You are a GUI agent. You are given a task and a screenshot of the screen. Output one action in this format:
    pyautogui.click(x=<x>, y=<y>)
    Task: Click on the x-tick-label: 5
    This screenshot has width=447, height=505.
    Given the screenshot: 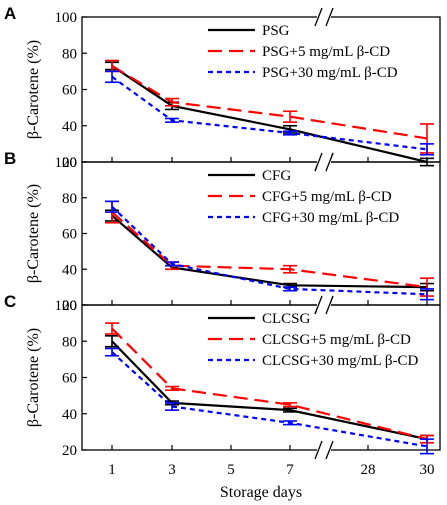 What is the action you would take?
    pyautogui.click(x=231, y=470)
    